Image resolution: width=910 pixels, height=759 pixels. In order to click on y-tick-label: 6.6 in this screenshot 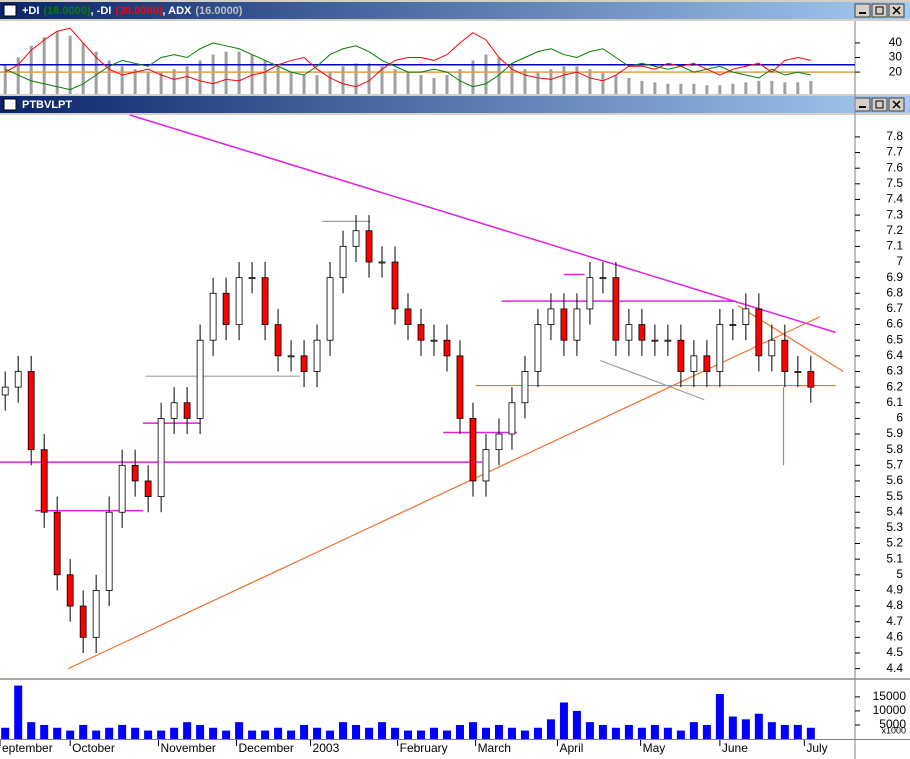, I will do `click(894, 324)`.